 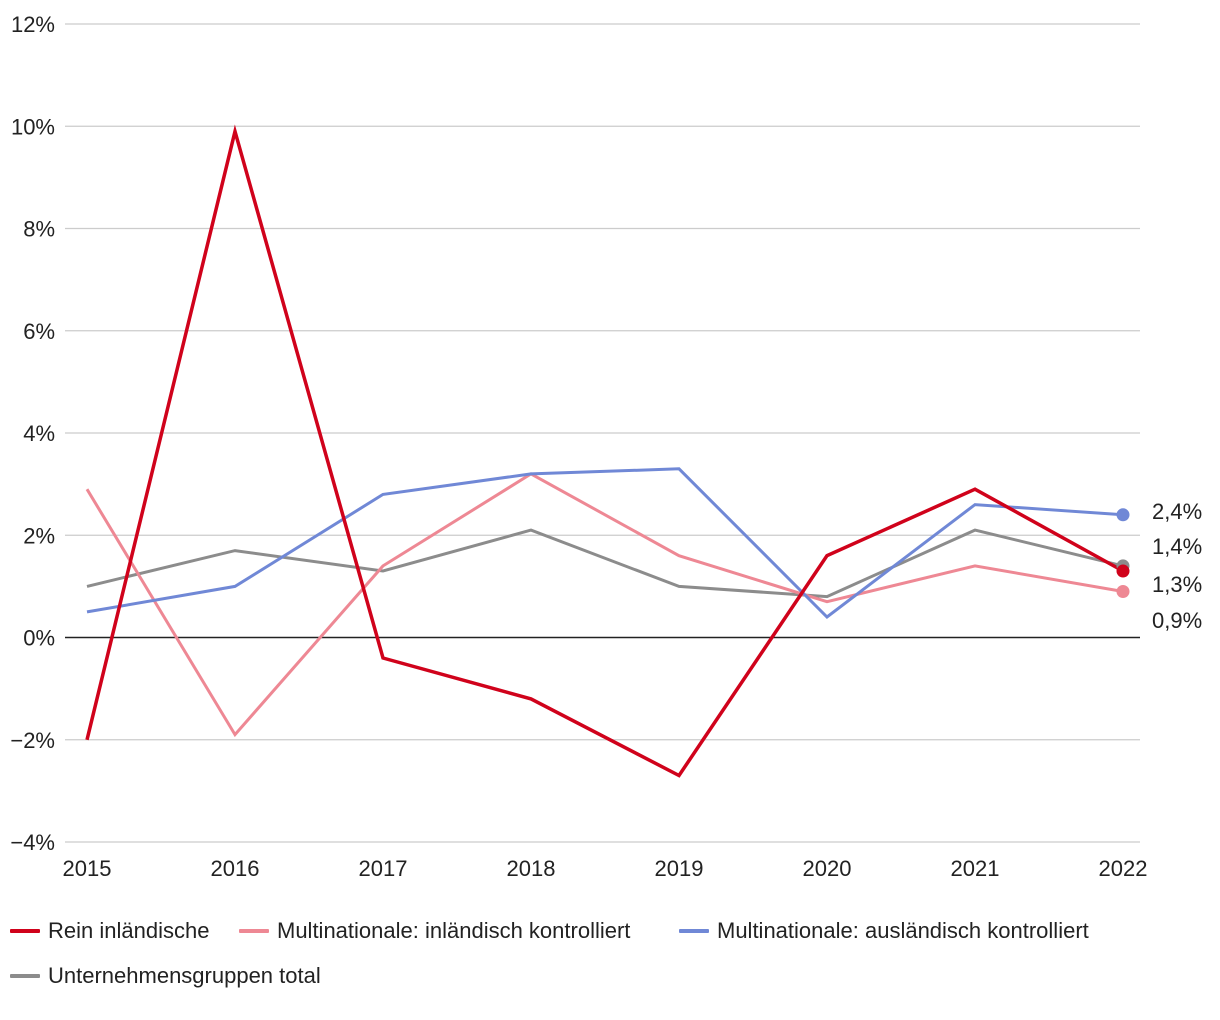 I want to click on end-value-label: 2,4%, so click(x=1177, y=511).